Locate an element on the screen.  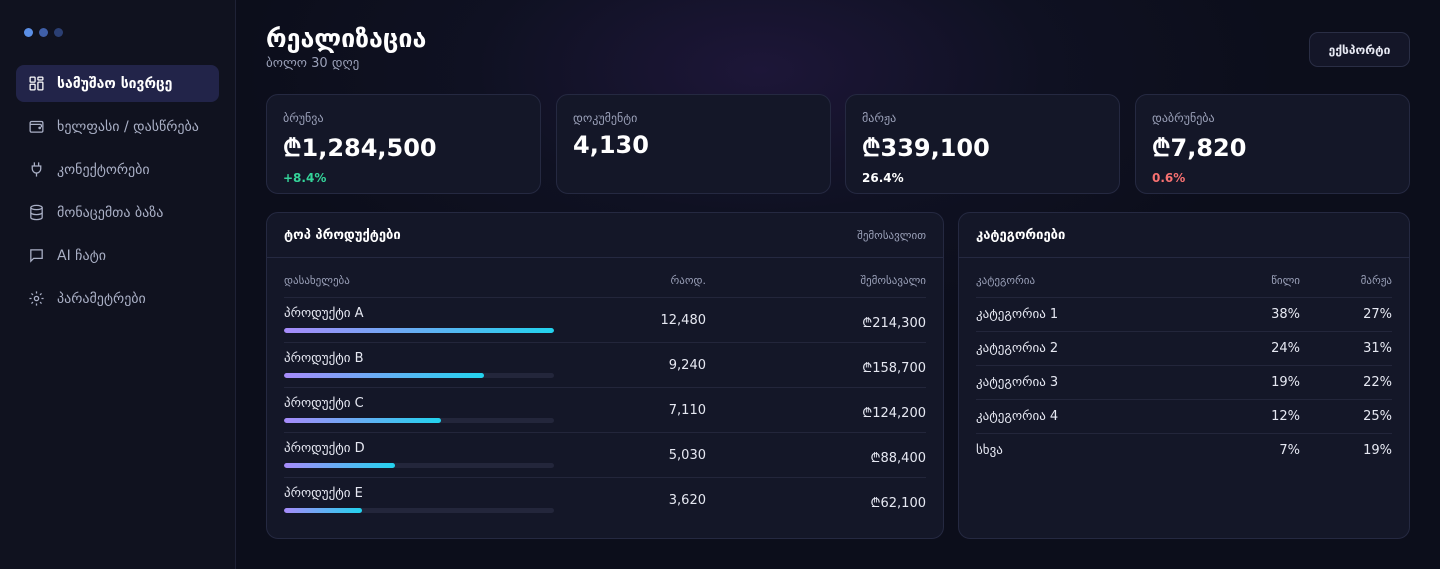
kpi-value: 4,130 is located at coordinates (611, 145).